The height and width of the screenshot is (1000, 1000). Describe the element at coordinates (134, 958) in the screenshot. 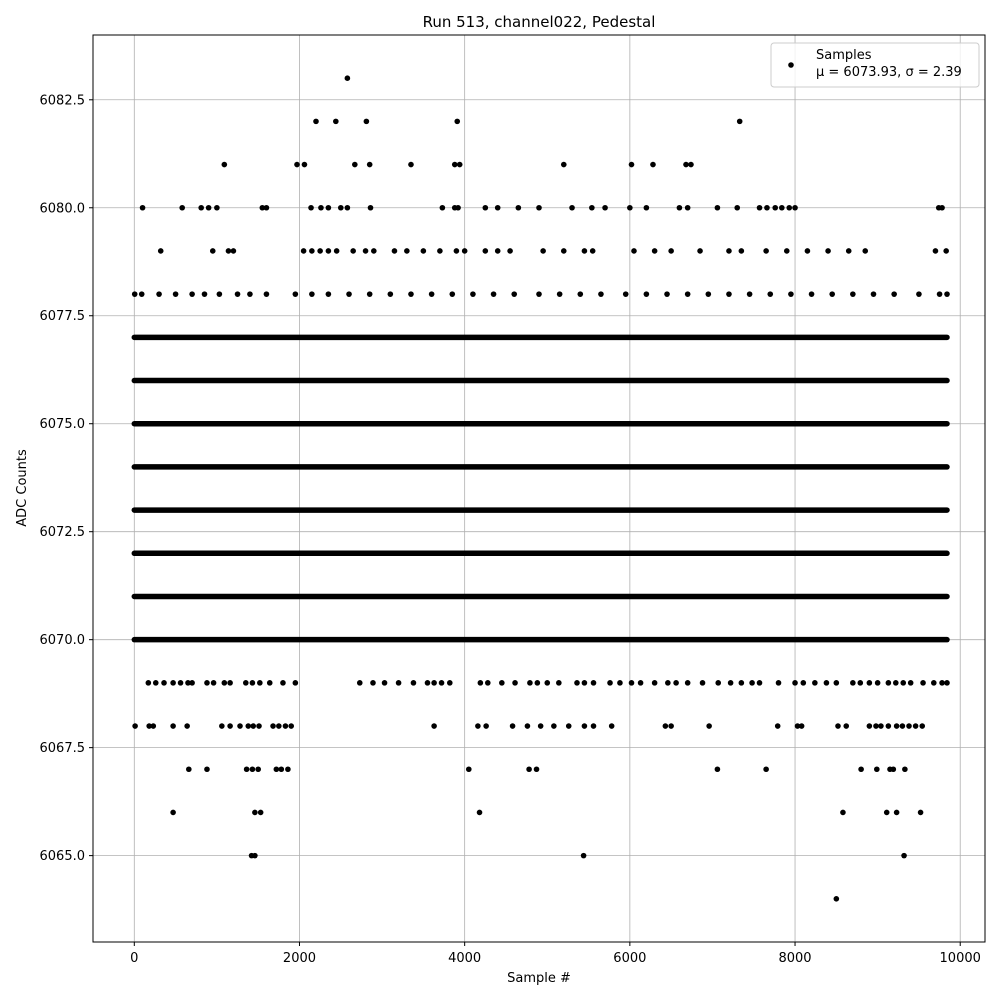

I see `x-tick-label: 0` at that location.